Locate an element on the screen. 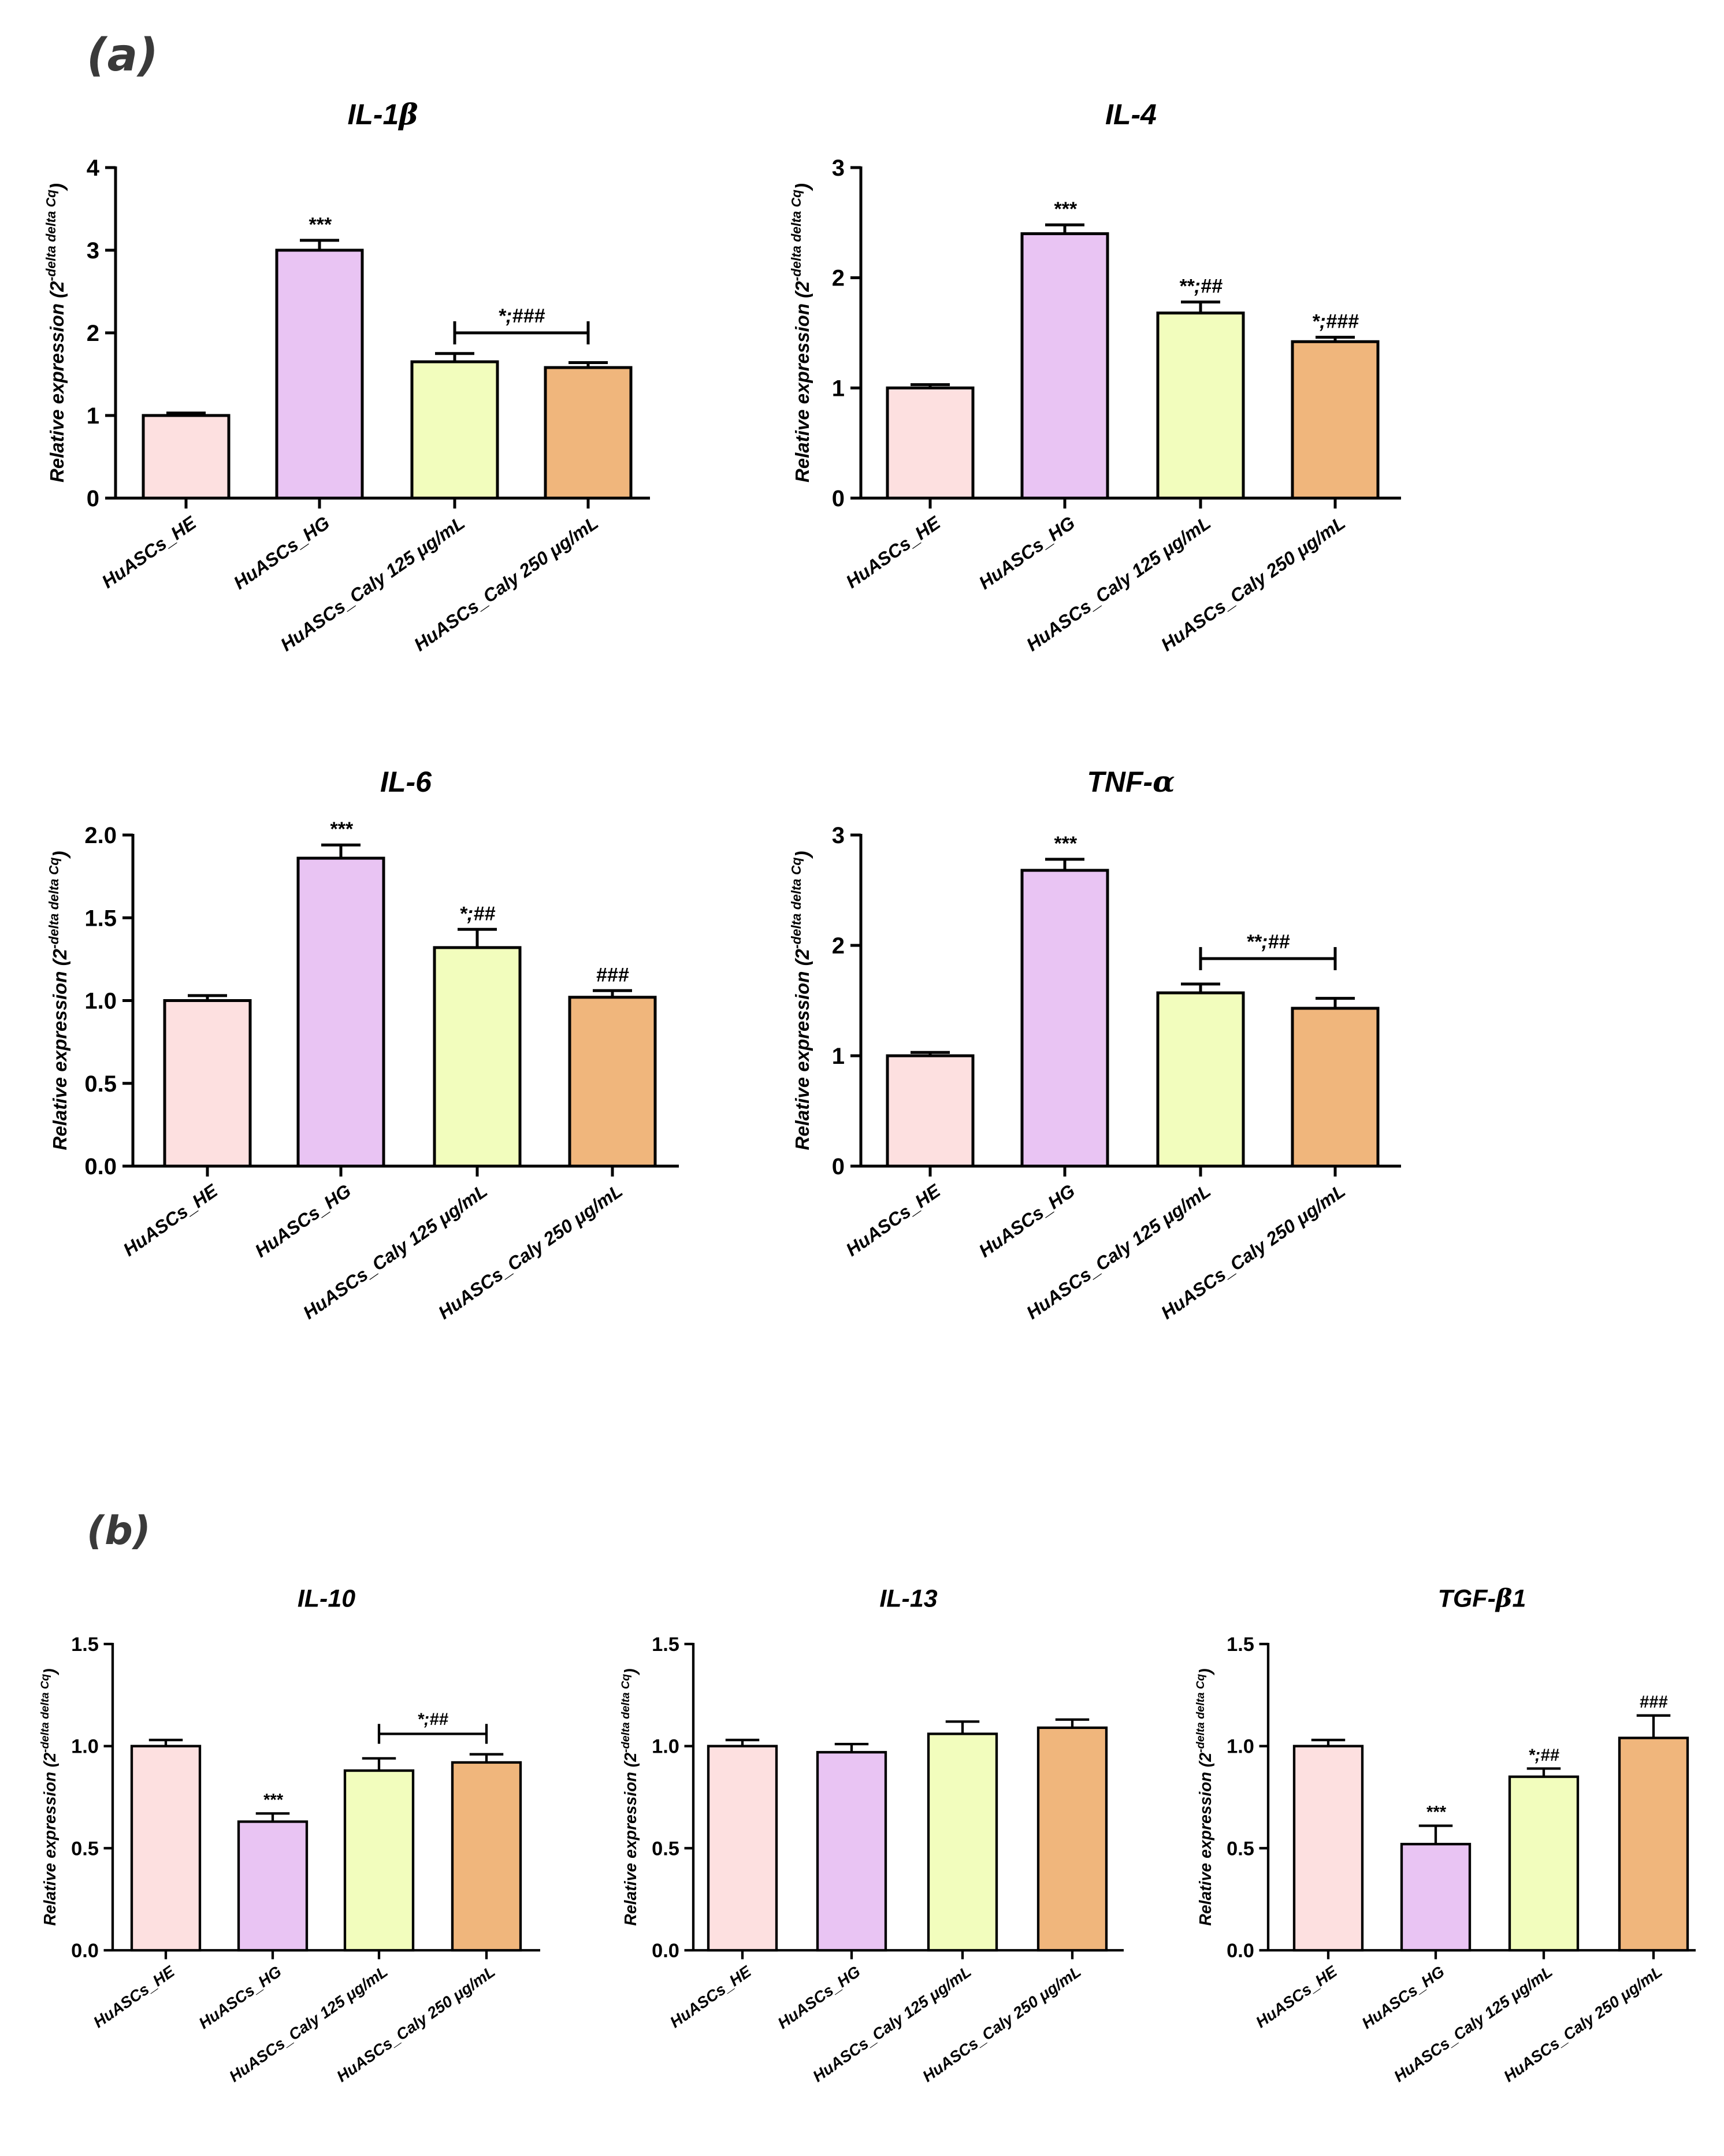 The height and width of the screenshot is (2156, 1724). significance-label: *;### is located at coordinates (1335, 322).